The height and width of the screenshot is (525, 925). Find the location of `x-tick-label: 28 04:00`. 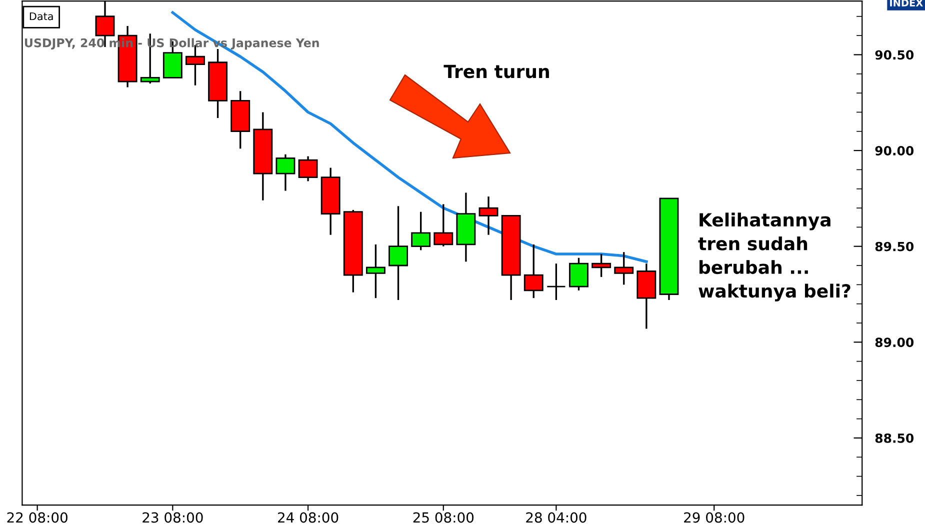

x-tick-label: 28 04:00 is located at coordinates (556, 517).